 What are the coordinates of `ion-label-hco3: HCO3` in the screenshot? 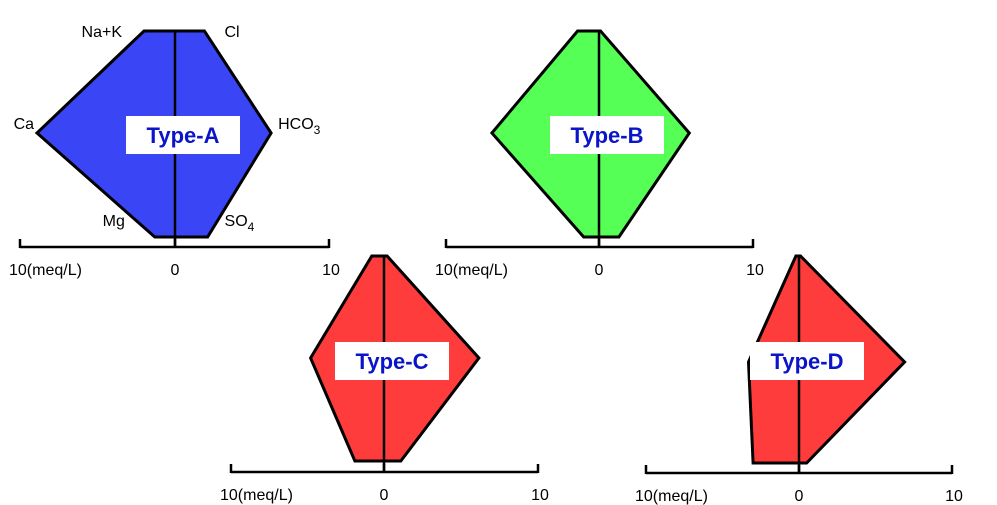 It's located at (299, 126).